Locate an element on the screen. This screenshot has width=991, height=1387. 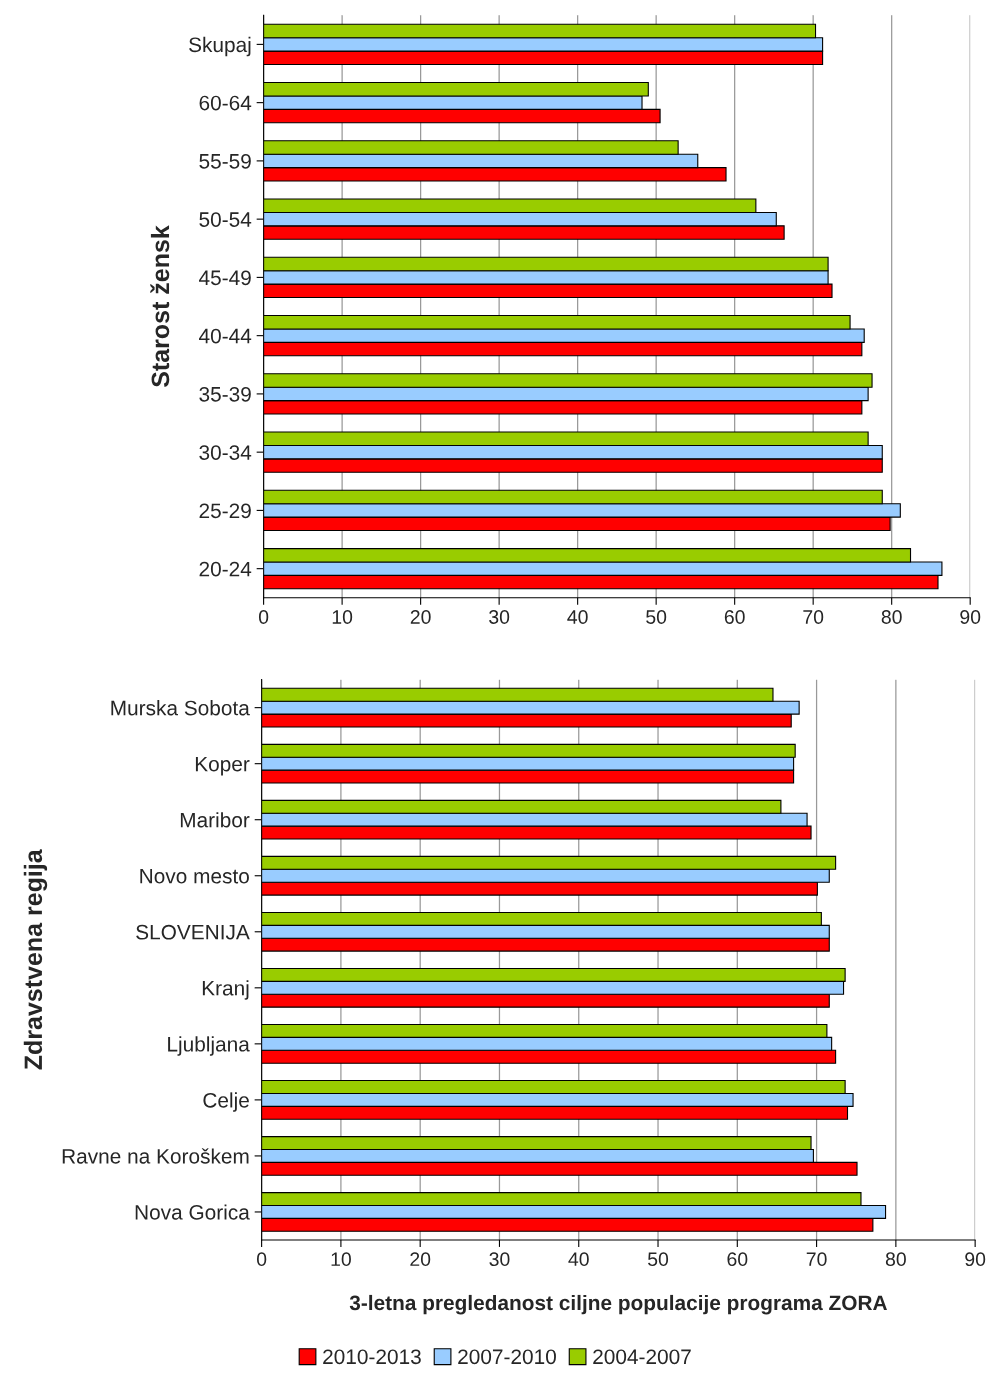
y-axis-title: Zdravstvena regija is located at coordinates (35, 959).